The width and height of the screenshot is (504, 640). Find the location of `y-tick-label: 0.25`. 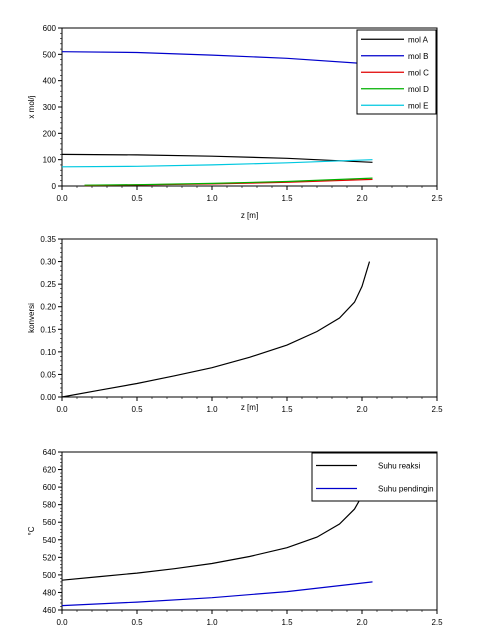

y-tick-label: 0.25 is located at coordinates (48, 284).